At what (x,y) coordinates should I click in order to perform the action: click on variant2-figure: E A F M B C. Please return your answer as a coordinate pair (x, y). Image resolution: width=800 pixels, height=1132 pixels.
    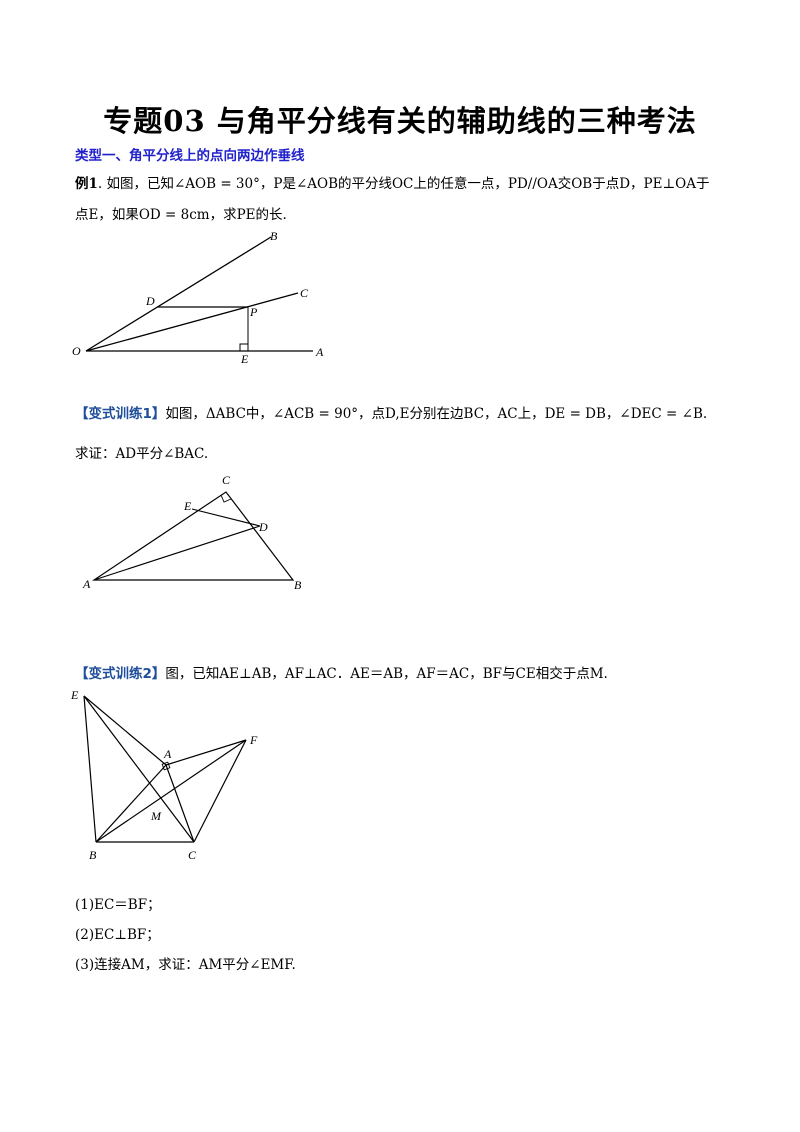
    Looking at the image, I should click on (164, 775).